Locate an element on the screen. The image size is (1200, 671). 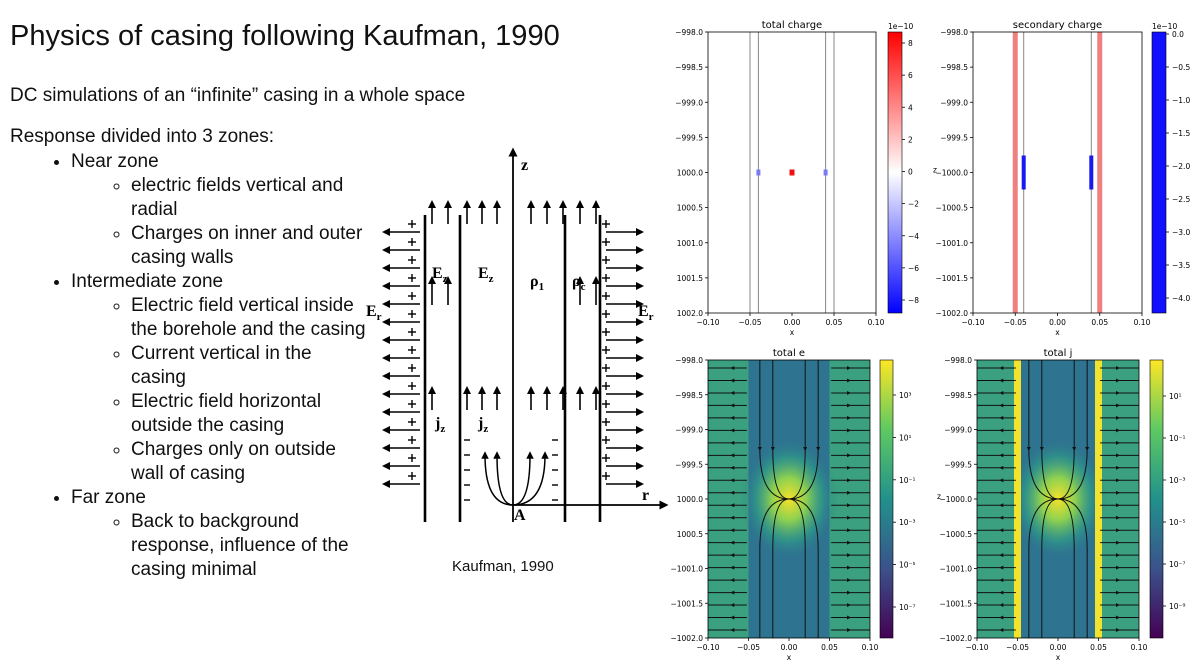
label-sub: r is located at coordinates (379, 317).